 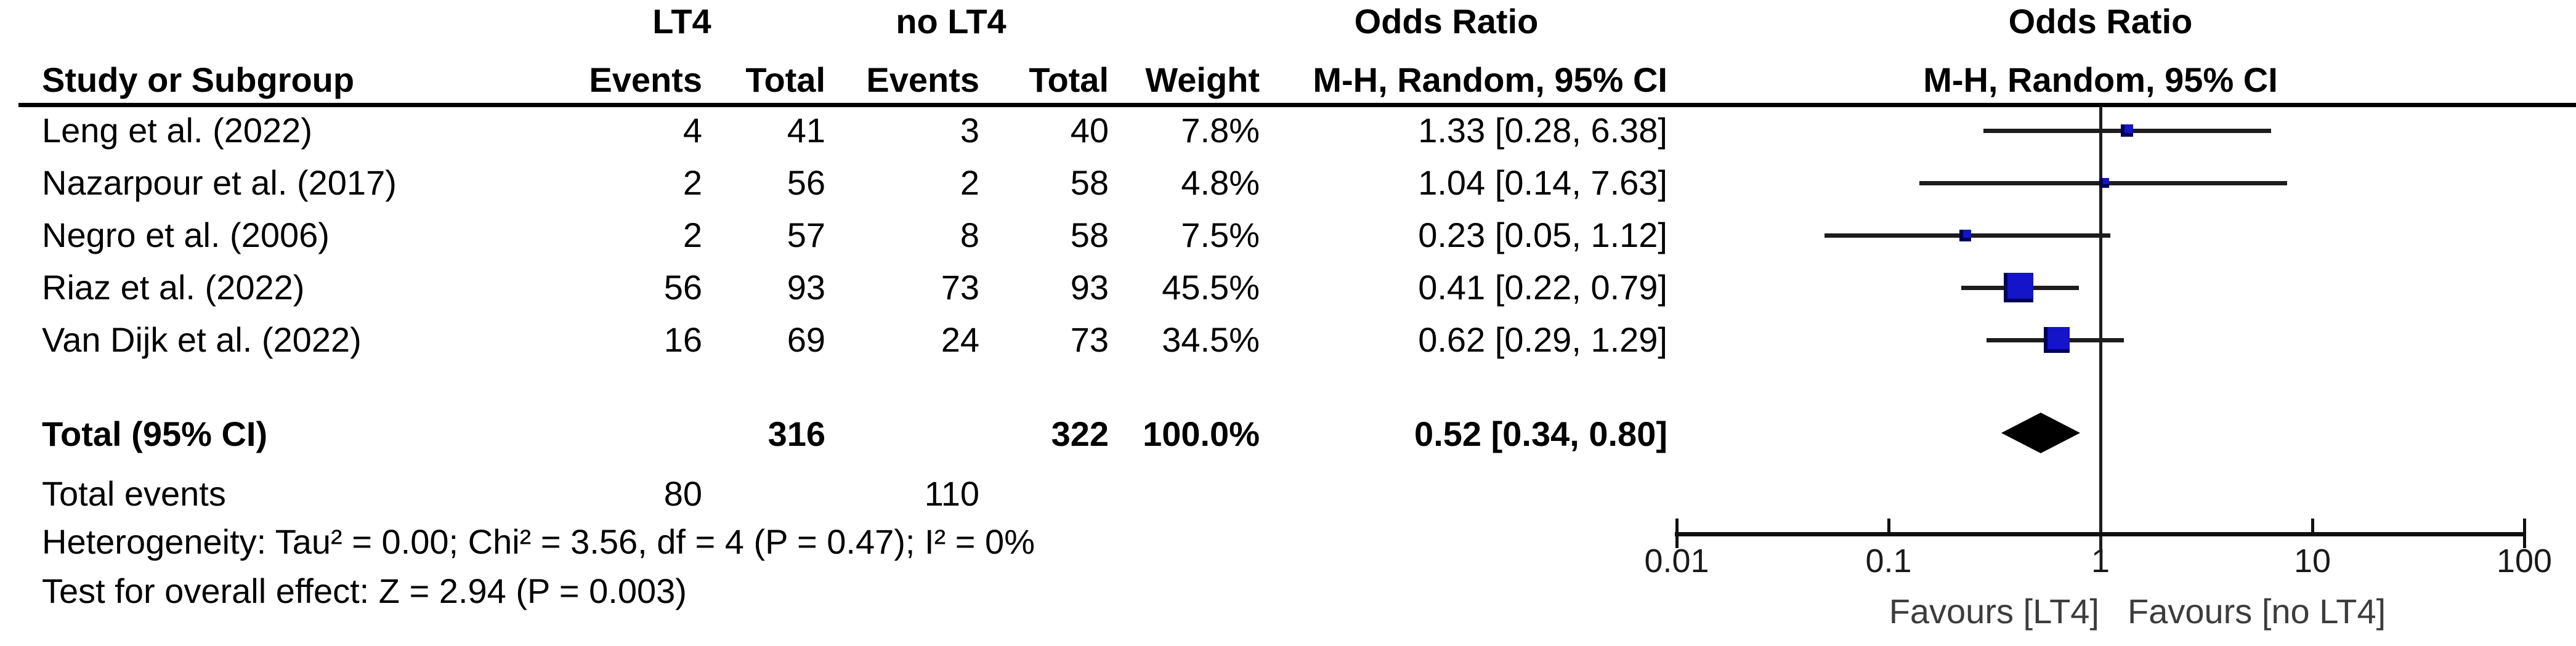 I want to click on total-row-label: Total (95% CI), so click(x=155, y=434).